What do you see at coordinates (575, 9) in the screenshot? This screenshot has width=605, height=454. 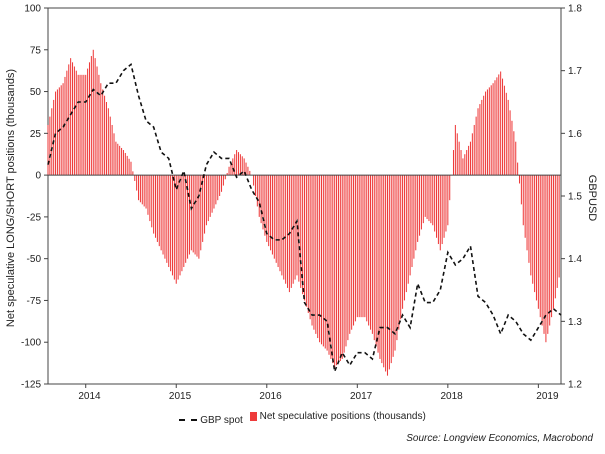 I see `y-right-tick-label-0: 1.8` at bounding box center [575, 9].